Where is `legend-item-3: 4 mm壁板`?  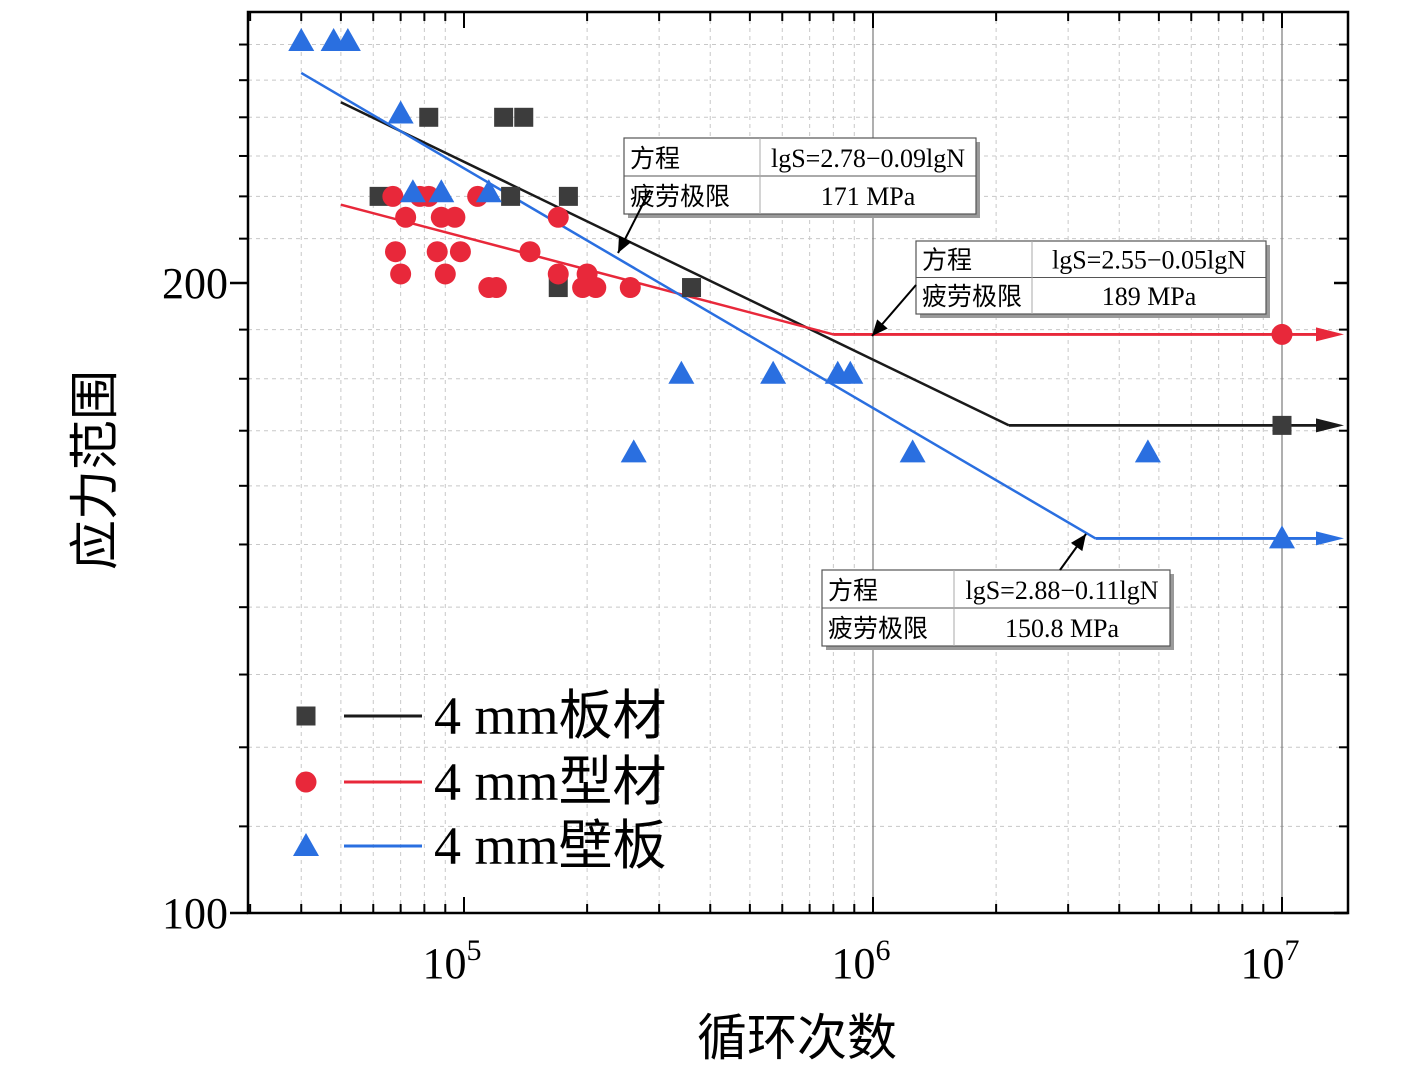 legend-item-3: 4 mm壁板 is located at coordinates (480, 846).